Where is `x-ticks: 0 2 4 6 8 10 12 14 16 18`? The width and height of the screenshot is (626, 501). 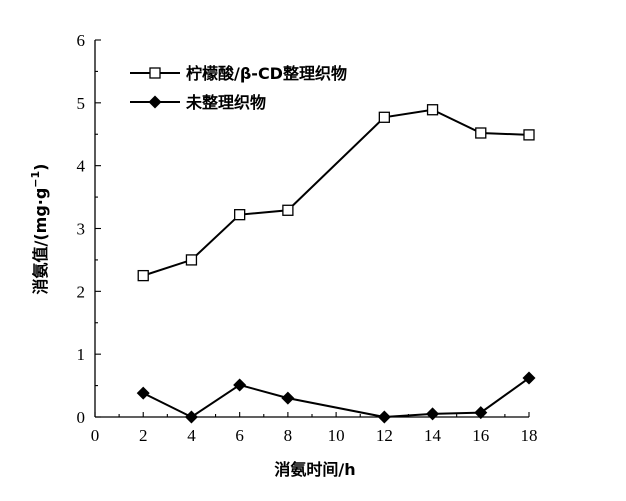
x-ticks: 0 2 4 6 8 10 12 14 16 18 is located at coordinates (314, 428).